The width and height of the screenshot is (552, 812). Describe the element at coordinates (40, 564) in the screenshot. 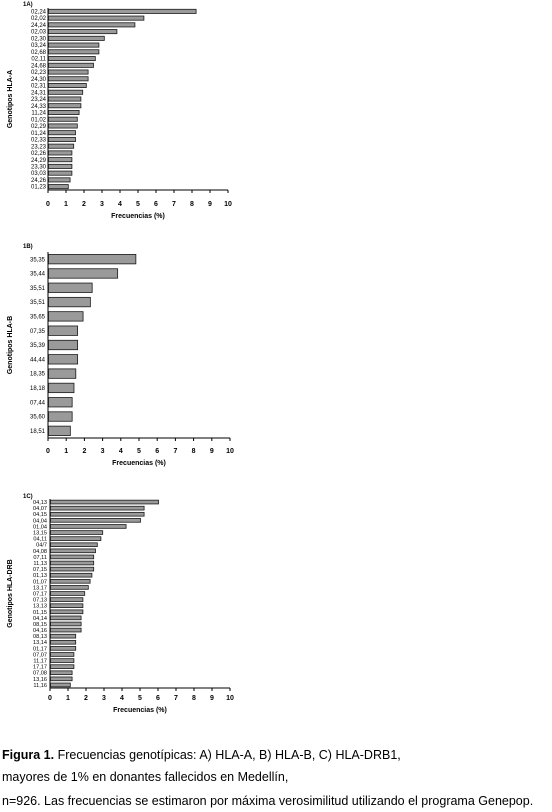

I see `category-label: 11,13` at that location.